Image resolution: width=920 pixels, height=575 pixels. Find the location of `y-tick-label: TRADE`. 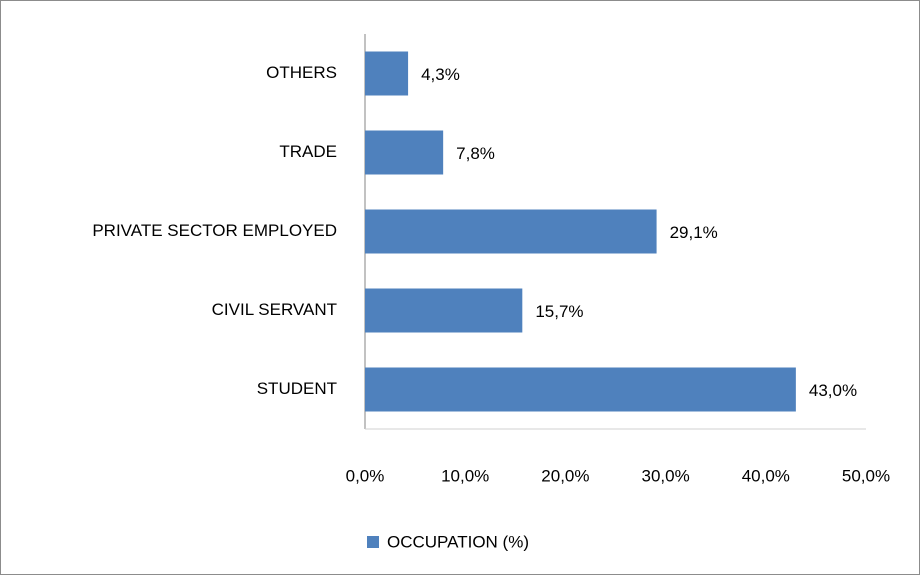

y-tick-label: TRADE is located at coordinates (308, 151).